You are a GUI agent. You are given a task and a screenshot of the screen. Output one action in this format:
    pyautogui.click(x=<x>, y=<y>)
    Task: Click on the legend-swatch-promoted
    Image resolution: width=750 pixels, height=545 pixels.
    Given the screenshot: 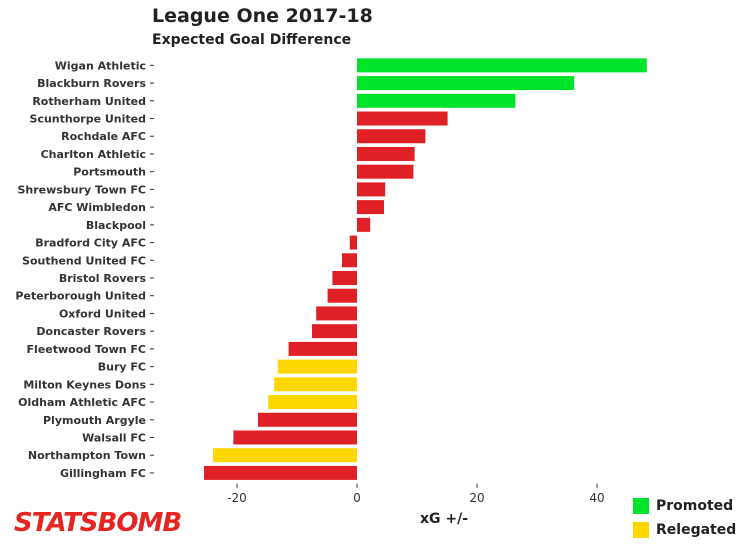 What is the action you would take?
    pyautogui.click(x=641, y=506)
    